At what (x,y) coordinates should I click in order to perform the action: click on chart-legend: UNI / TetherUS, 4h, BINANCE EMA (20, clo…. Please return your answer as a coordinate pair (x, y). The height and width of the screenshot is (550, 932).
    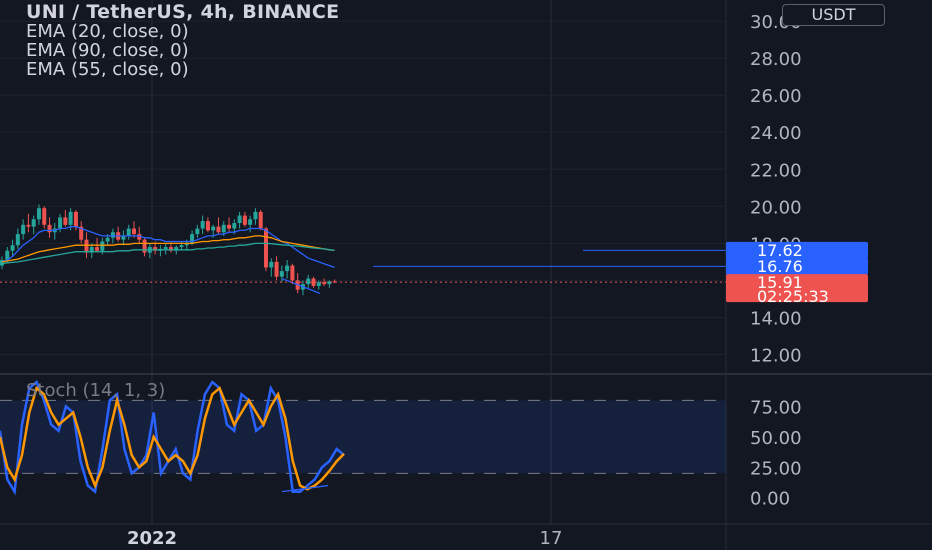
    Looking at the image, I should click on (183, 40).